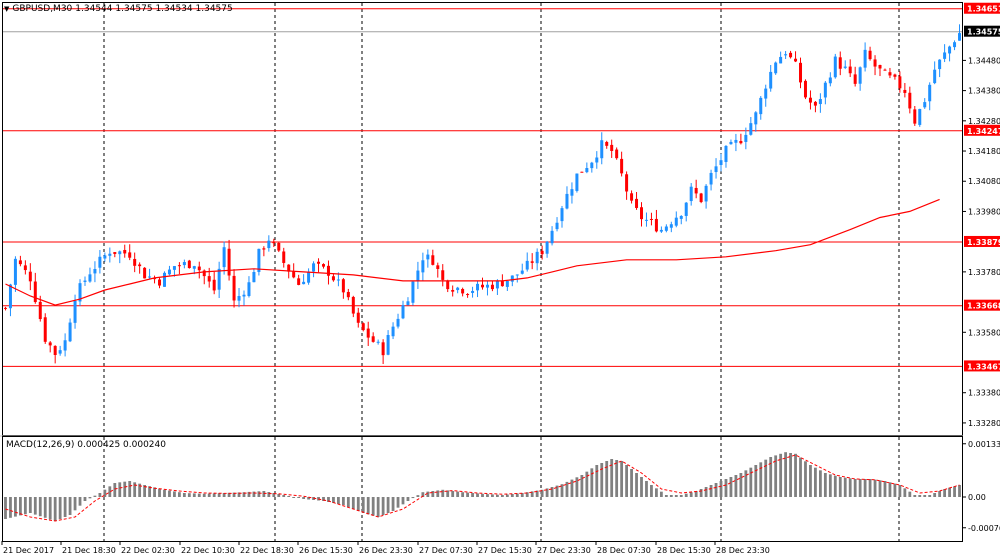  I want to click on current-price-label: 1.34575, so click(983, 32).